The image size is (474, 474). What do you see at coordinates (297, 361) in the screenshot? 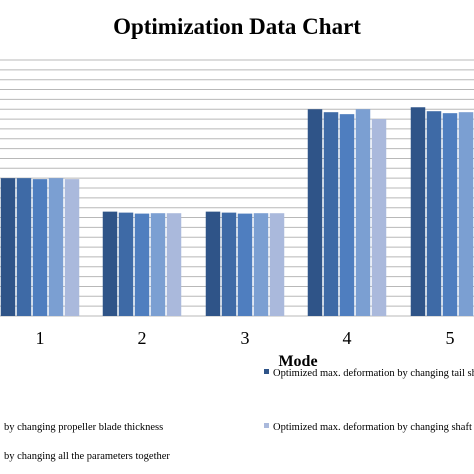
I see `x-axis-label: Mode` at bounding box center [297, 361].